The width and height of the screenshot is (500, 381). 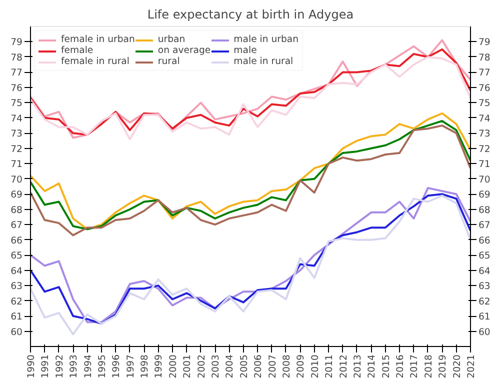 What do you see at coordinates (330, 366) in the screenshot?
I see `x-tick-label: 2011` at bounding box center [330, 366].